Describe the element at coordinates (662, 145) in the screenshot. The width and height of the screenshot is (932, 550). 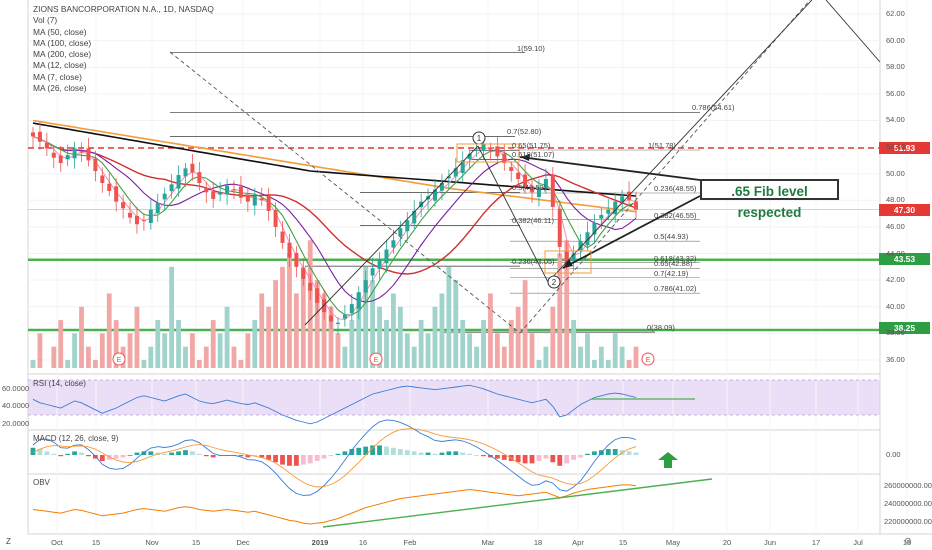
I see `fib2-level-label: 1(51.78)` at that location.